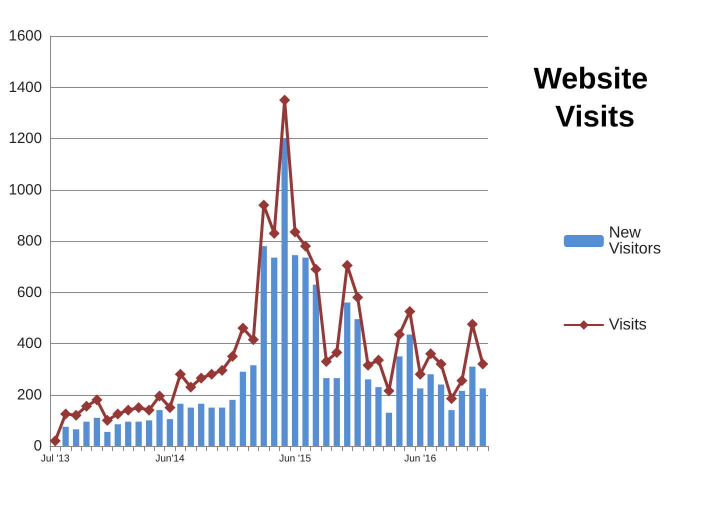 Image resolution: width=716 pixels, height=505 pixels. Describe the element at coordinates (38, 446) in the screenshot. I see `y-tick-label: 0` at that location.